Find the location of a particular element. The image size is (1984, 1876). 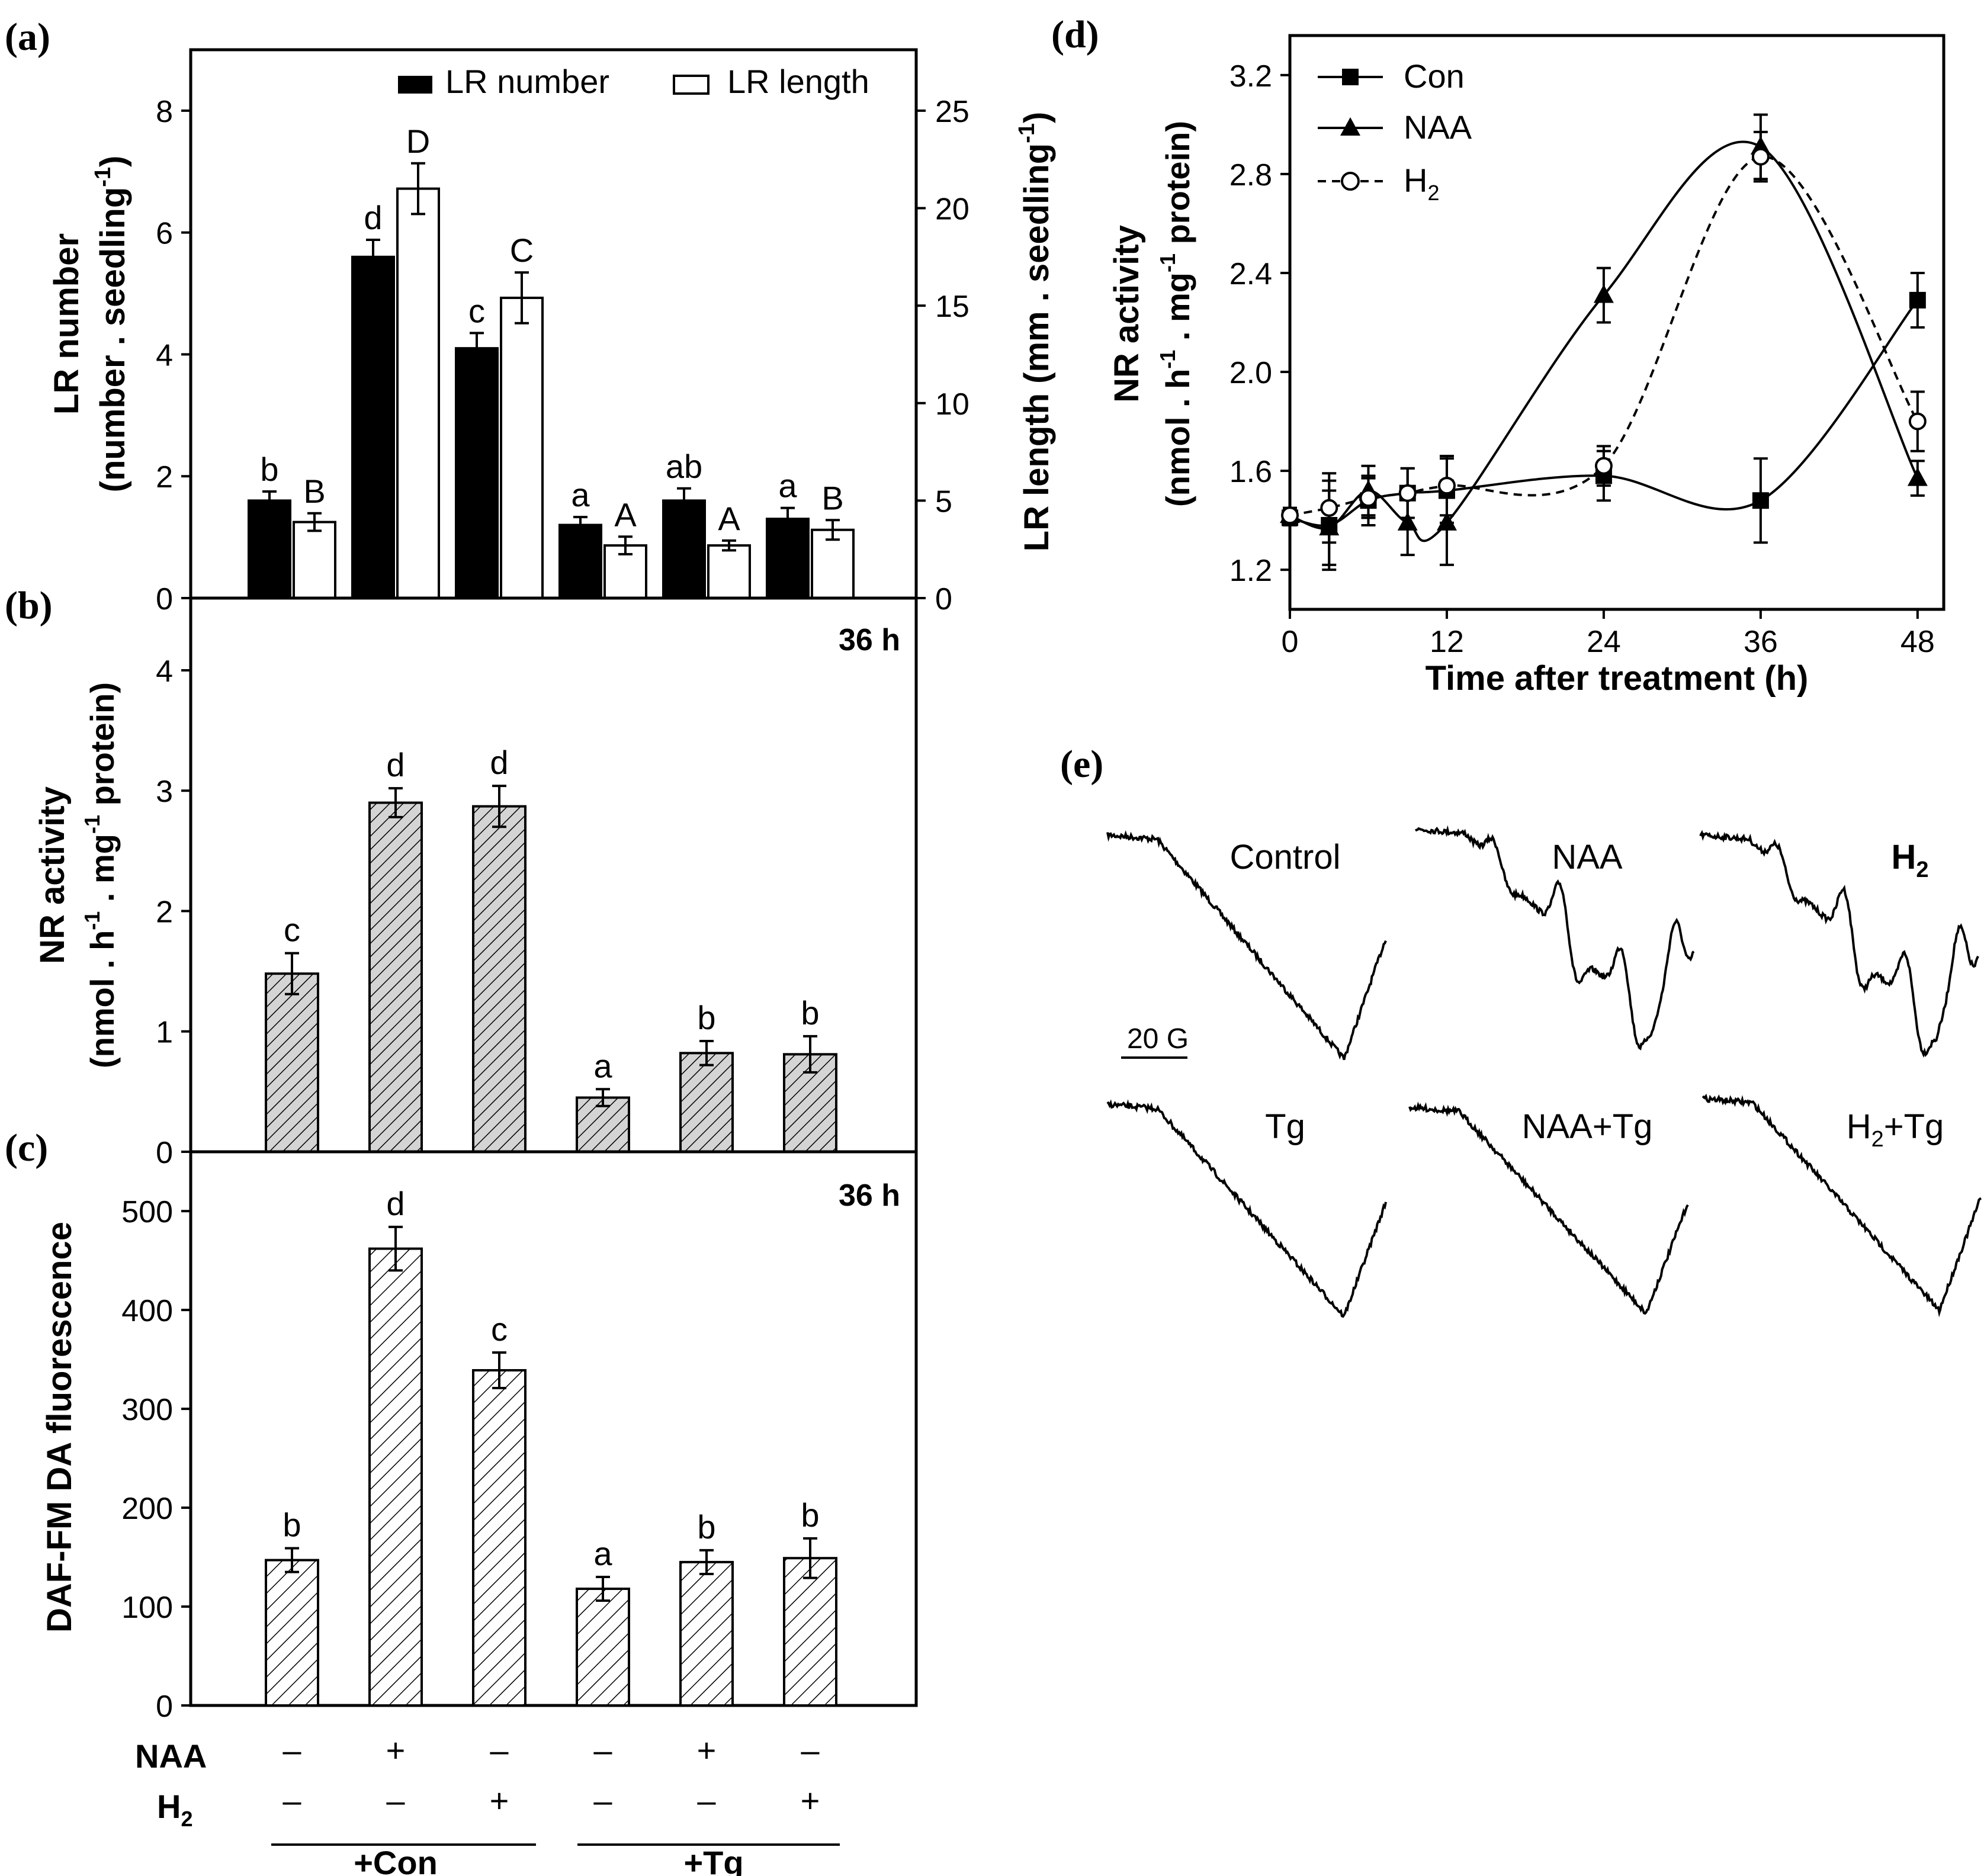

panel-b-bars: c d d a b b is located at coordinates (551, 949).